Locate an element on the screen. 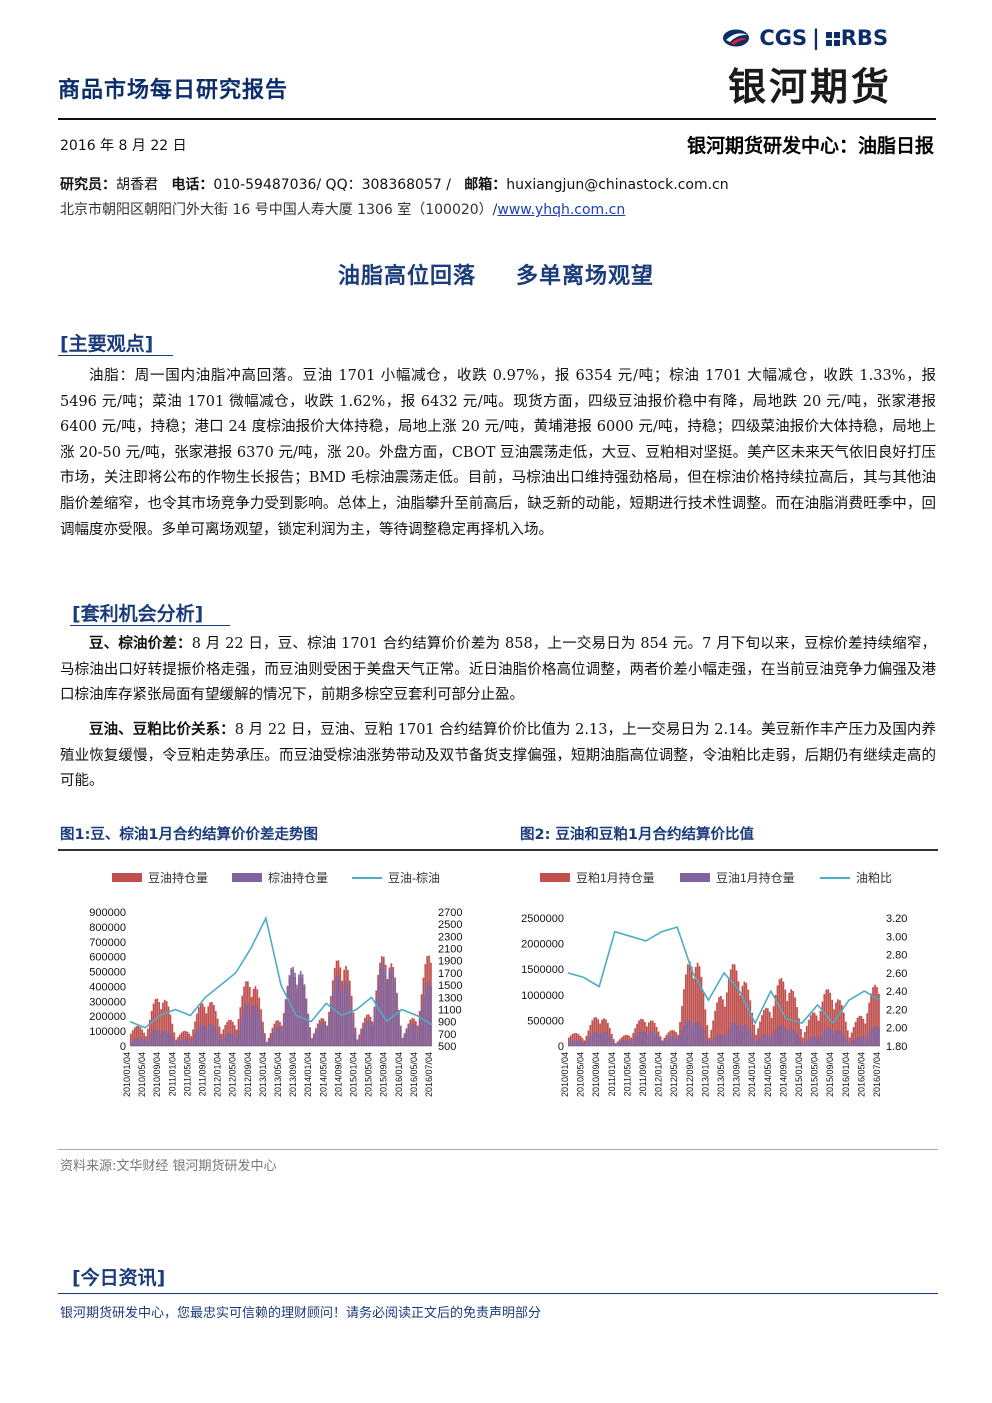 Image resolution: width=992 pixels, height=1403 pixels. chart2-yleft-tick: 1000000 is located at coordinates (542, 996).